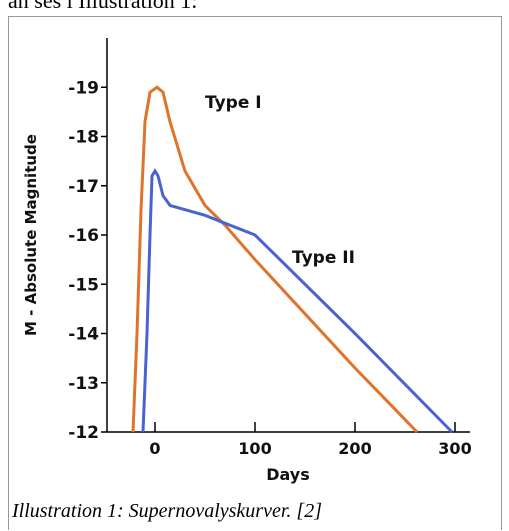 The image size is (509, 531). What do you see at coordinates (83, 433) in the screenshot?
I see `y-tick-label: -12` at bounding box center [83, 433].